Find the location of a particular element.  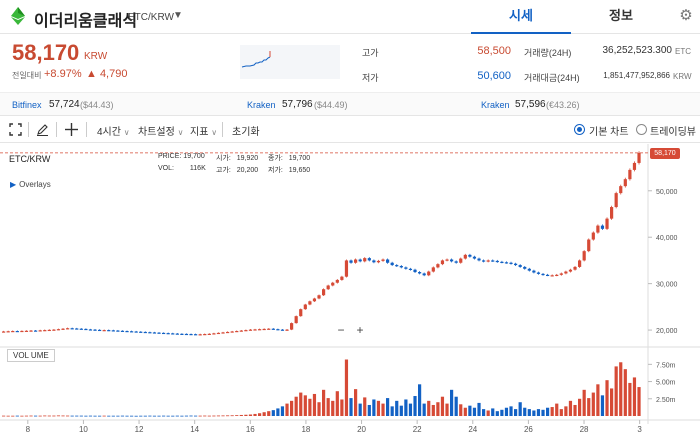

ohlc-label: VOL: is located at coordinates (166, 168).